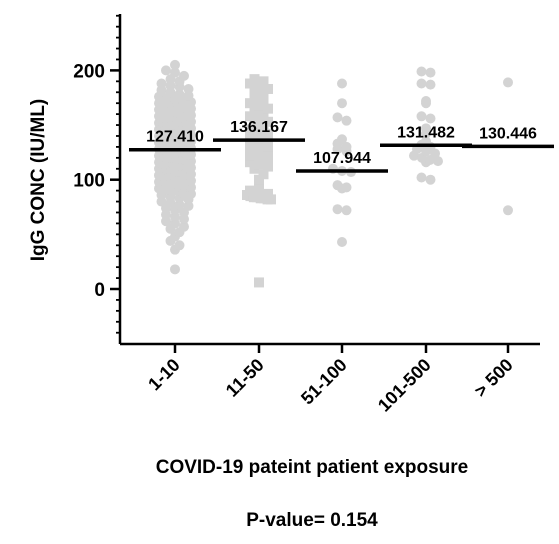  What do you see at coordinates (99, 290) in the screenshot?
I see `y-tick-label: 0` at bounding box center [99, 290].